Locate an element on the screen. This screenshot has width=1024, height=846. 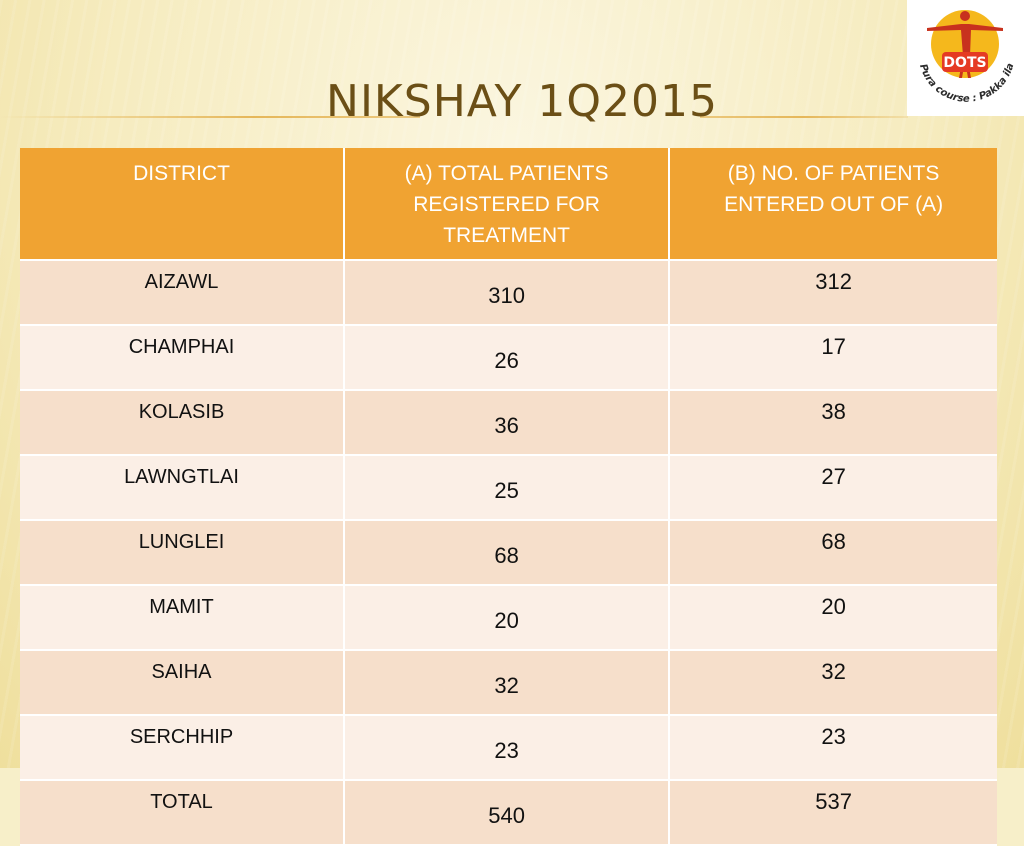
district-cell: KOLASIB is located at coordinates (182, 423).